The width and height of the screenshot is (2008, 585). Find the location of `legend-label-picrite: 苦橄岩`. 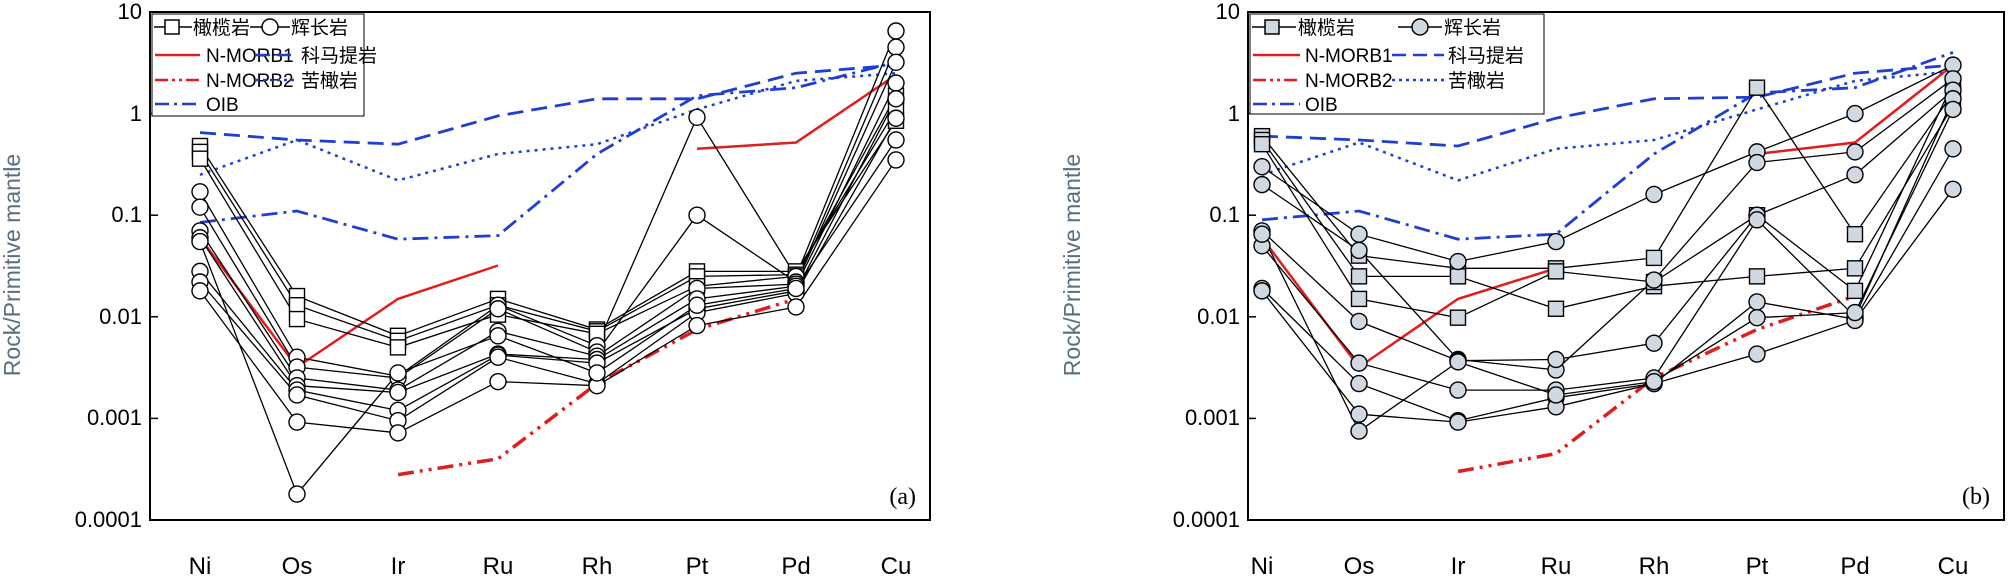

legend-label-picrite: 苦橄岩 is located at coordinates (1476, 81).